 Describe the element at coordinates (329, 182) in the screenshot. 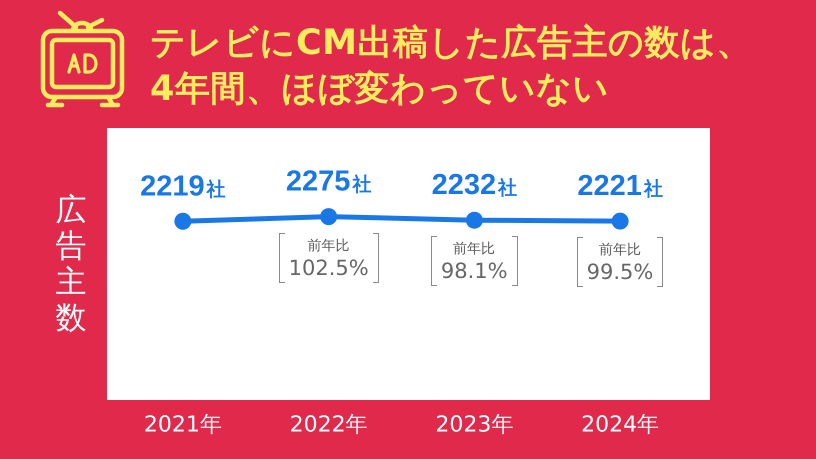

I see `data-label: 2275社` at that location.